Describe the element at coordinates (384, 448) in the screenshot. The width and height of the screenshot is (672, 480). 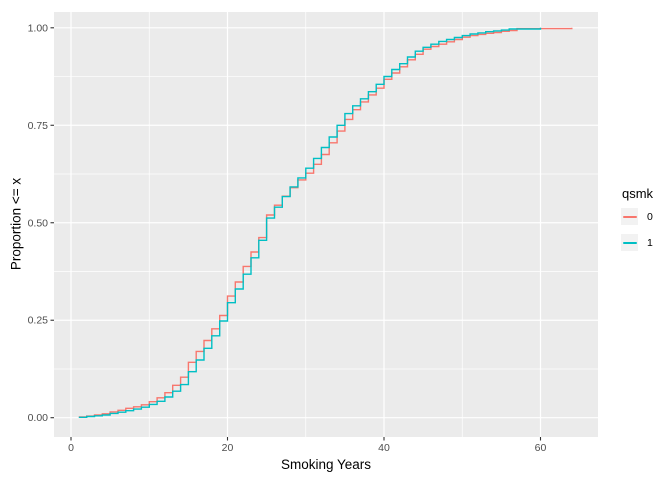
I see `x-tick-label: 40` at that location.